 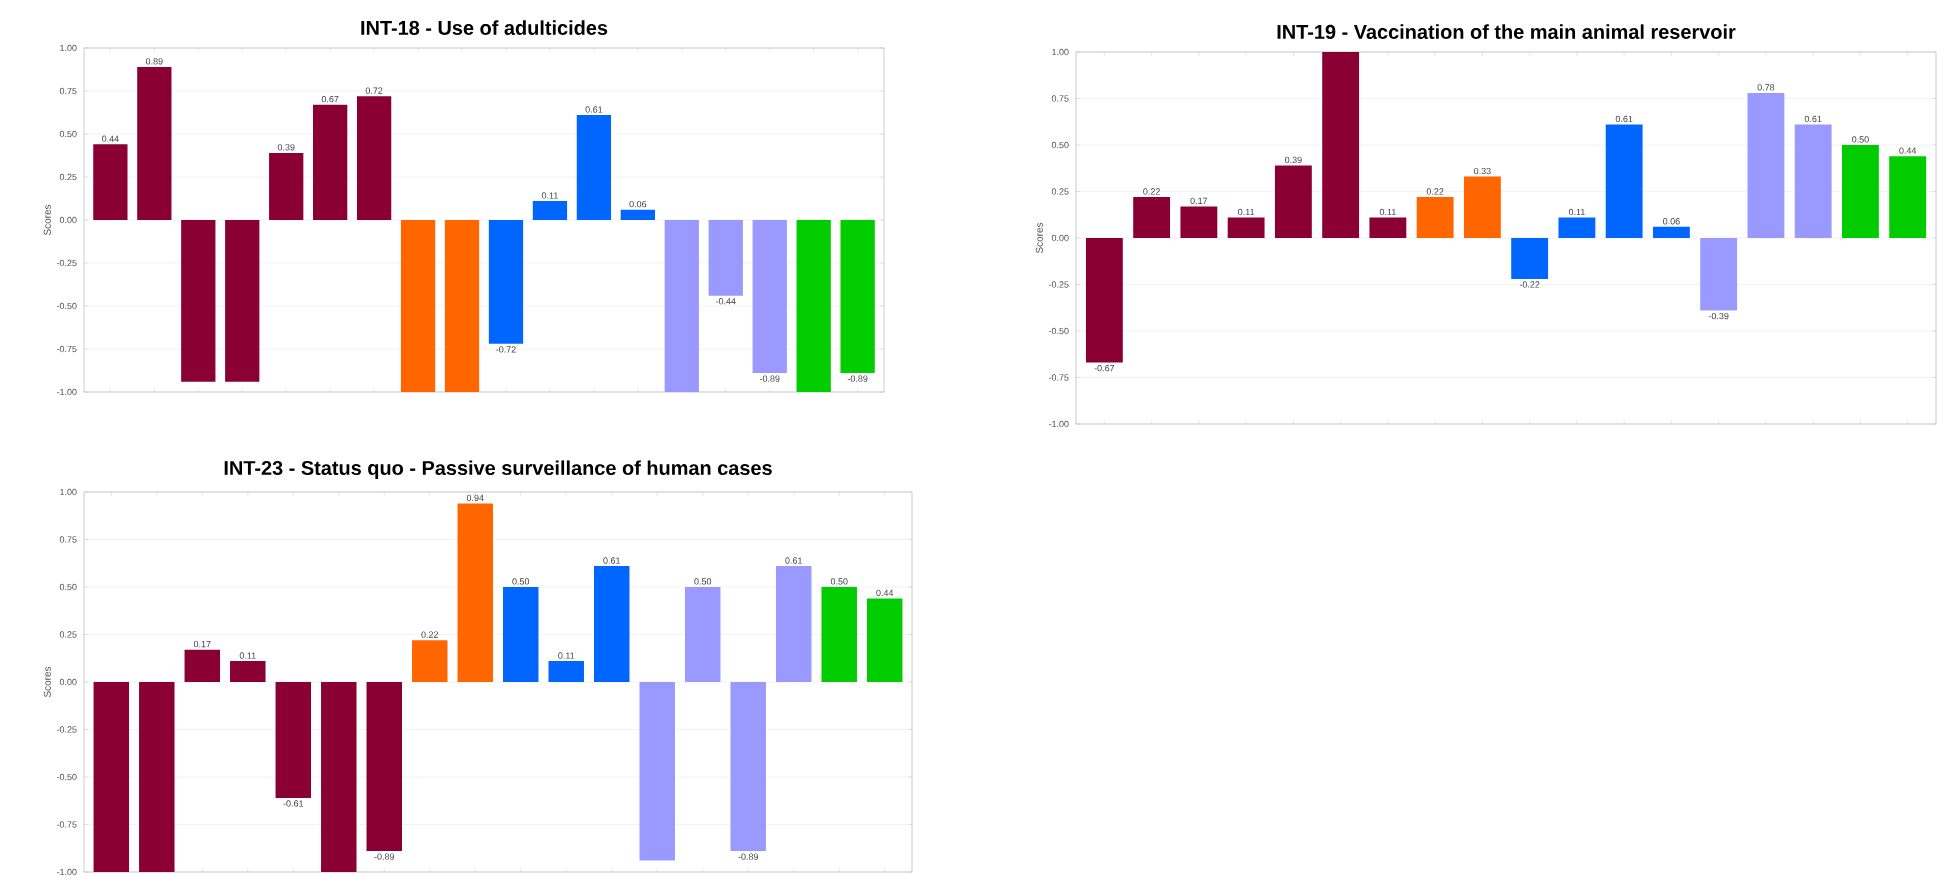 What do you see at coordinates (484, 27) in the screenshot?
I see `chart-title: INT-18 - Use of adulticides` at bounding box center [484, 27].